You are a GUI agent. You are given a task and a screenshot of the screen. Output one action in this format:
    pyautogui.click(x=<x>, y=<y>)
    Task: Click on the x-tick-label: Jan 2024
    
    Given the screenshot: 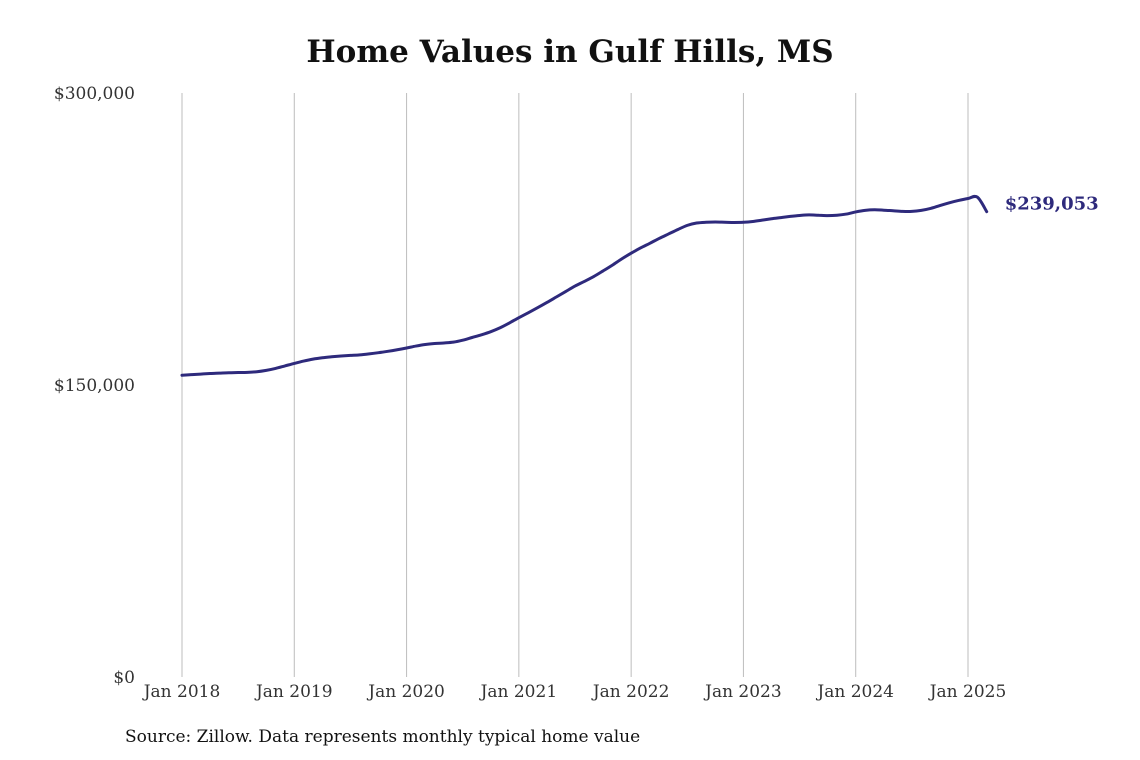 What is the action you would take?
    pyautogui.click(x=854, y=692)
    